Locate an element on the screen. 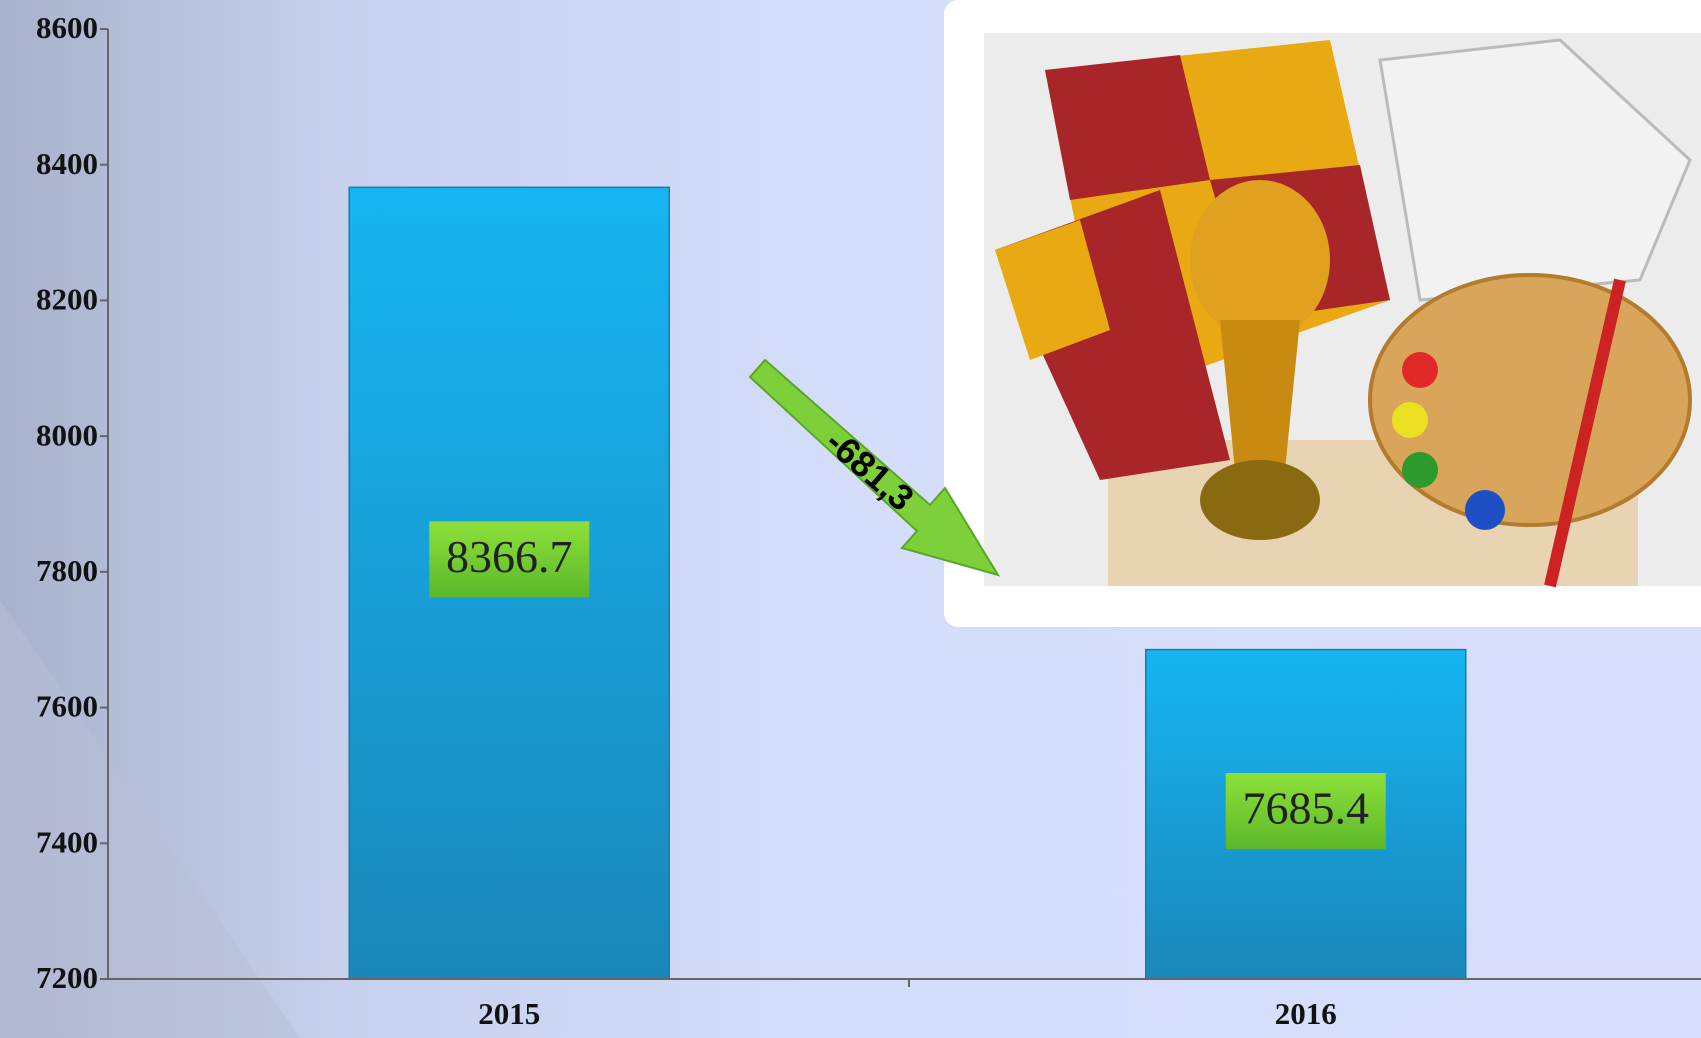 The image size is (1701, 1038). trophy-base is located at coordinates (1260, 500).